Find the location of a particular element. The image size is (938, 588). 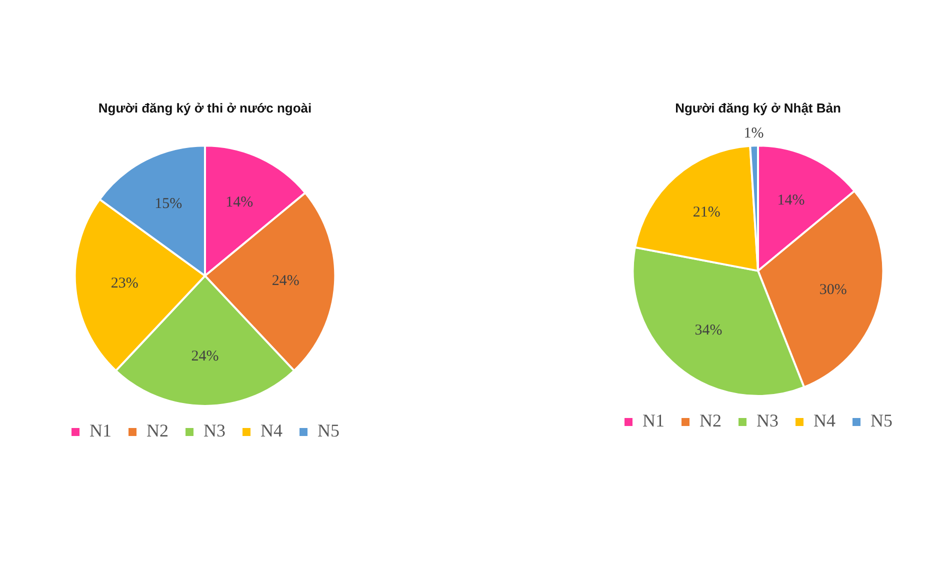

data-label: 15% is located at coordinates (168, 204).